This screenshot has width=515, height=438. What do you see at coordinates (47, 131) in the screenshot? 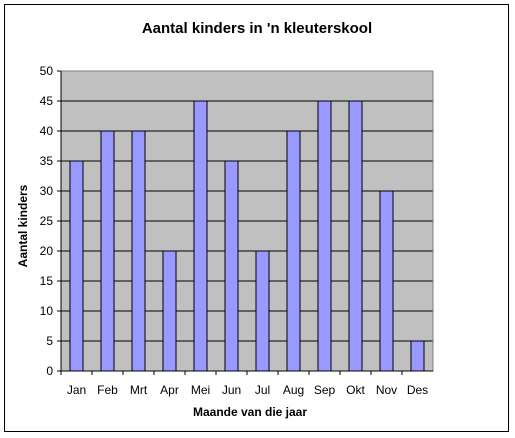
I see `y-tick-label: 40` at bounding box center [47, 131].